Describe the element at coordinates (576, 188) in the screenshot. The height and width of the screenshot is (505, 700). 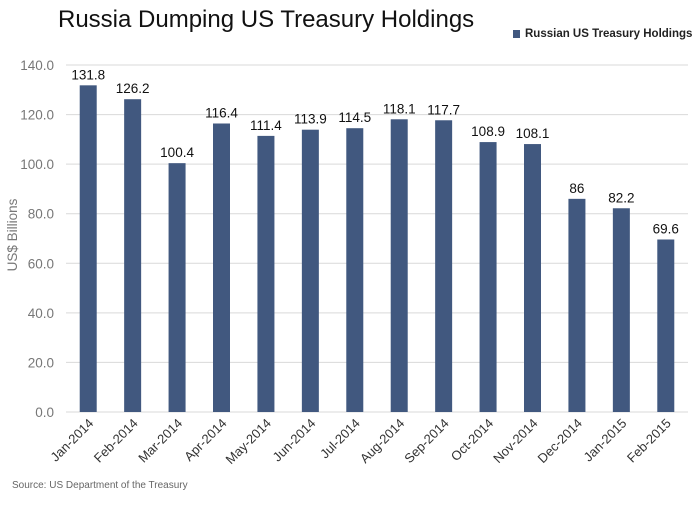
I see `data-label: 86` at that location.